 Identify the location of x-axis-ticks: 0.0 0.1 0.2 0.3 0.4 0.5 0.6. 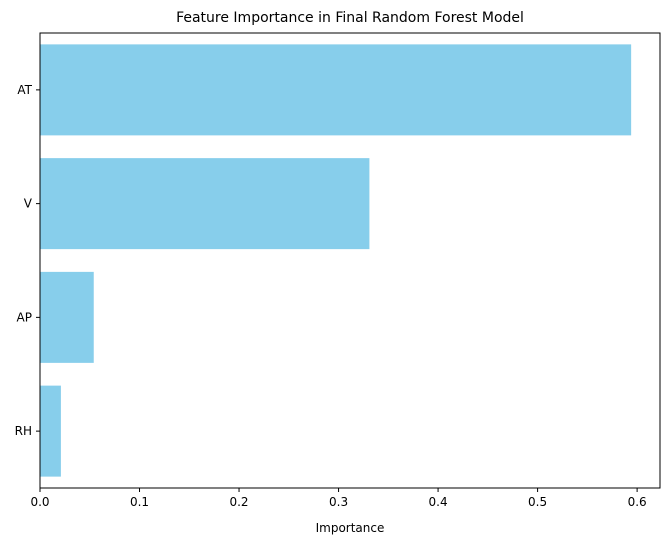
(338, 498).